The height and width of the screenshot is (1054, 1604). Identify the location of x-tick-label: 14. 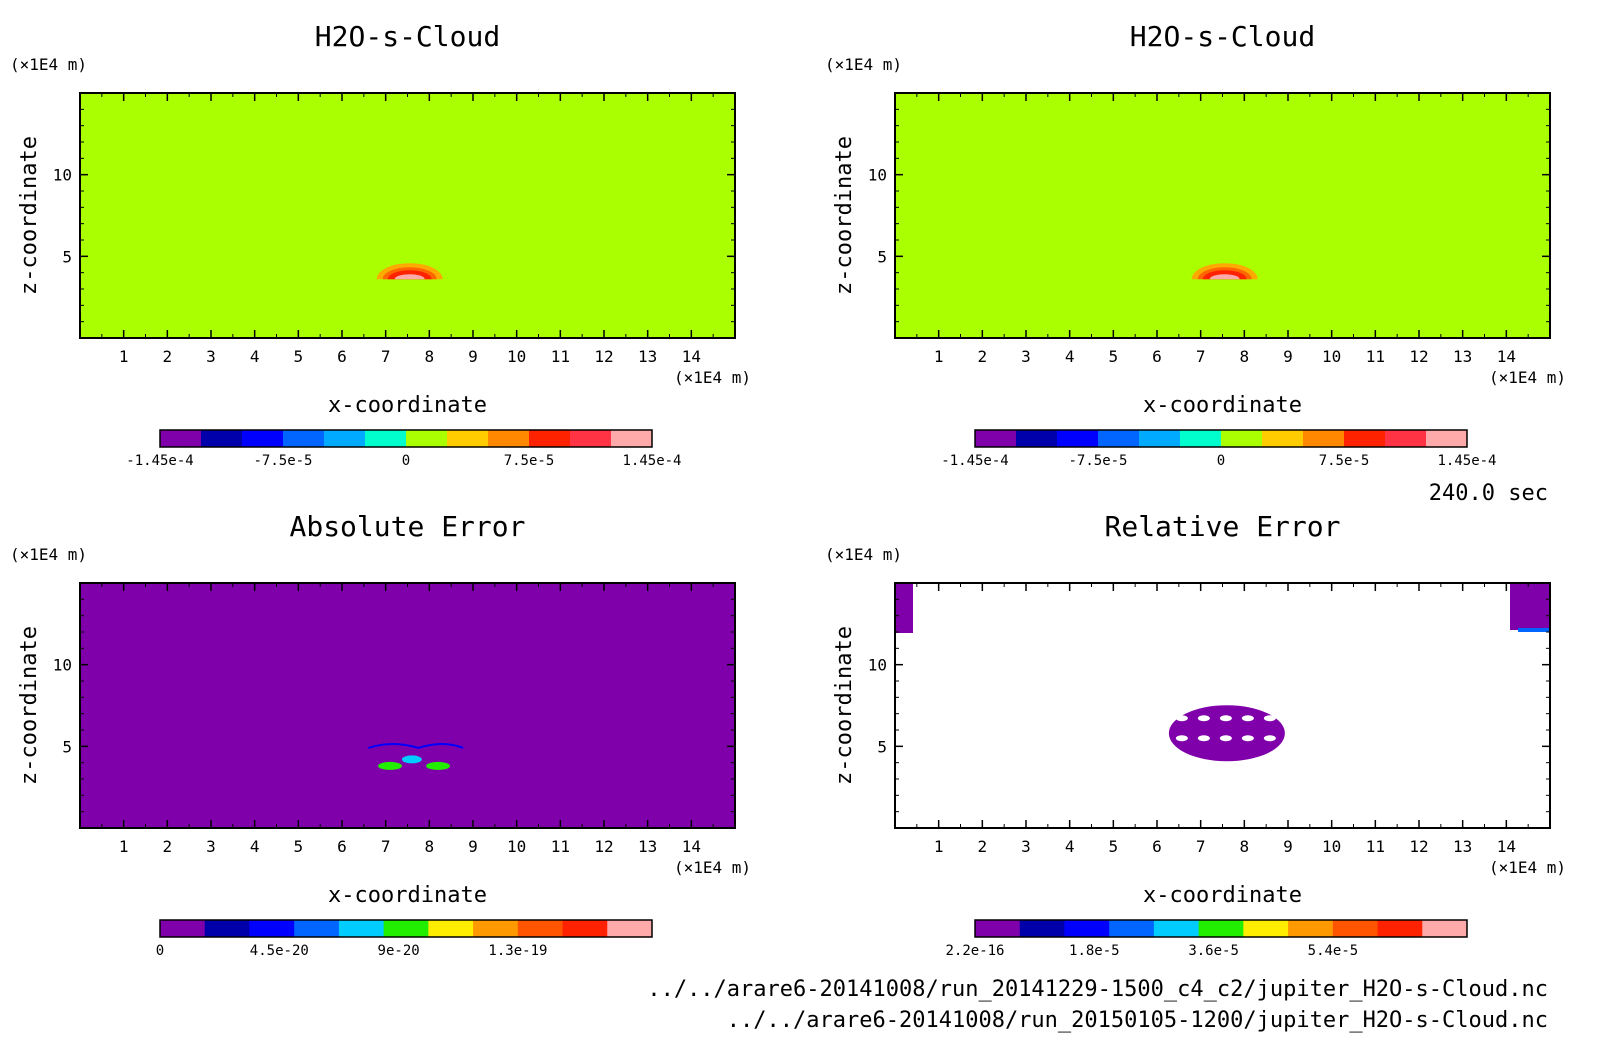
(1506, 356).